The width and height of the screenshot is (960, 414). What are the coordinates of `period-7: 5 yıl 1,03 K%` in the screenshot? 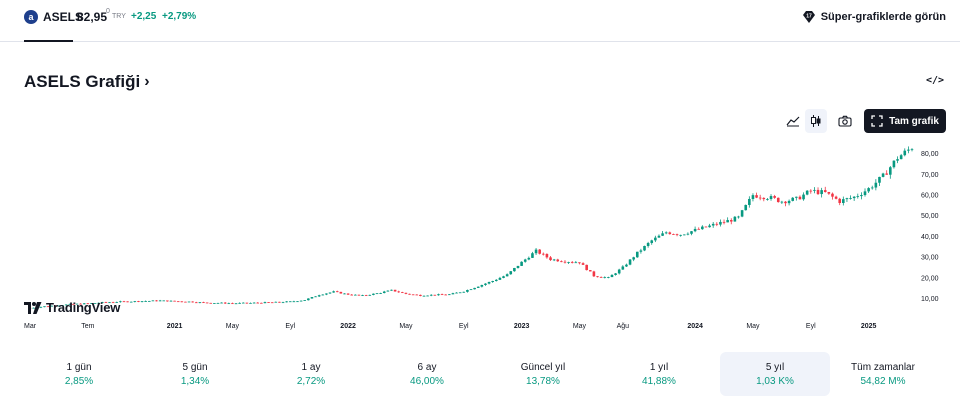 It's located at (775, 374).